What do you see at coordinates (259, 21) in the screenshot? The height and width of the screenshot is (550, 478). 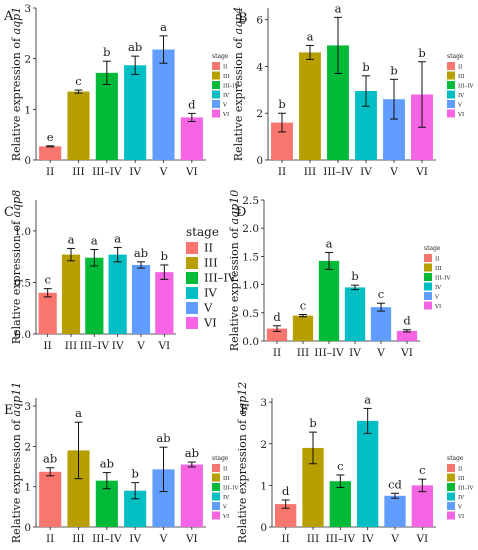 I see `y-tick-label: 6` at bounding box center [259, 21].